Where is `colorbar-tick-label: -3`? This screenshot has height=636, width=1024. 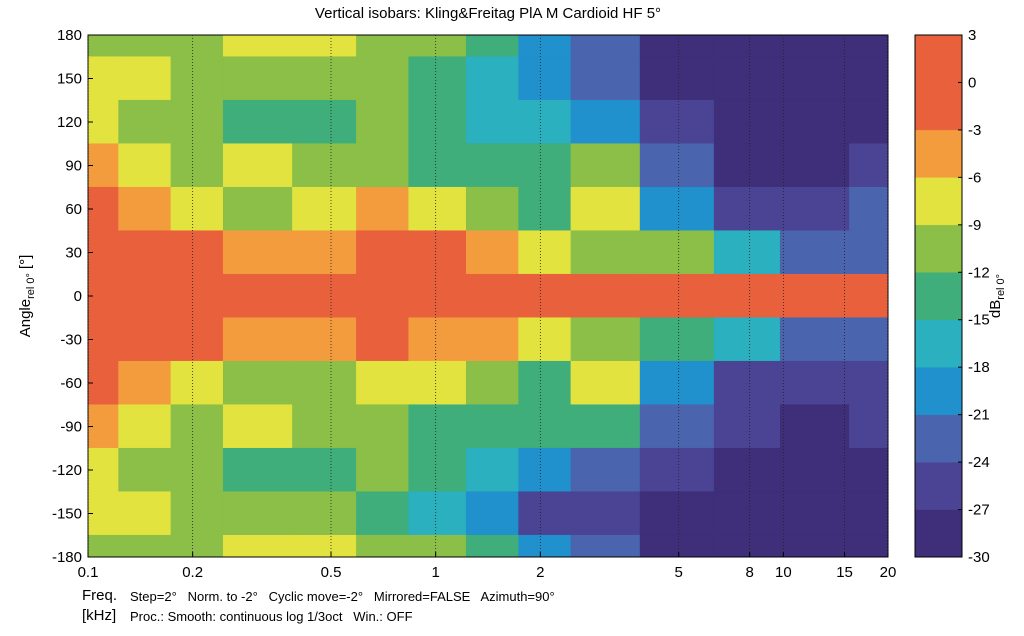 colorbar-tick-label: -3 is located at coordinates (974, 130).